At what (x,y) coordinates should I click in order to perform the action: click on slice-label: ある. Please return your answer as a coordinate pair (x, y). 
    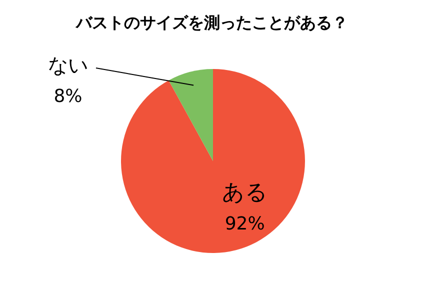
    Looking at the image, I should click on (245, 193).